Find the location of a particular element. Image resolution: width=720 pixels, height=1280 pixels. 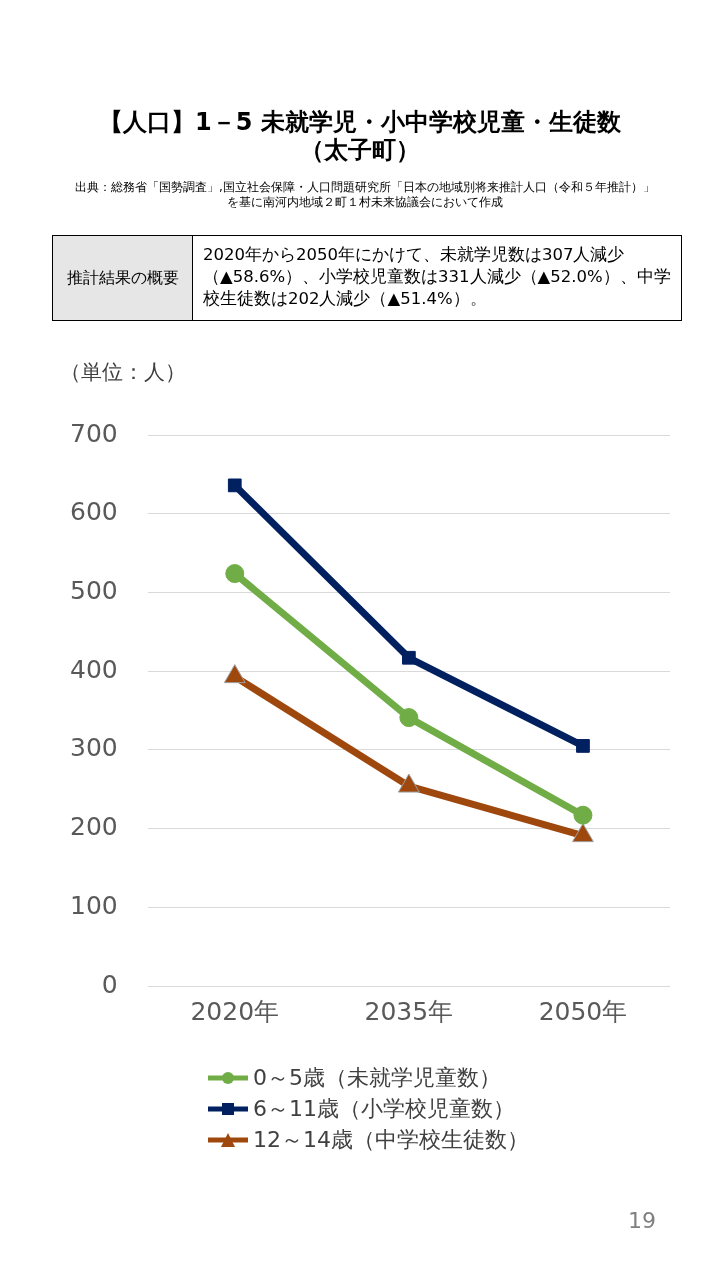

y-tick-label: 0 is located at coordinates (109, 984).